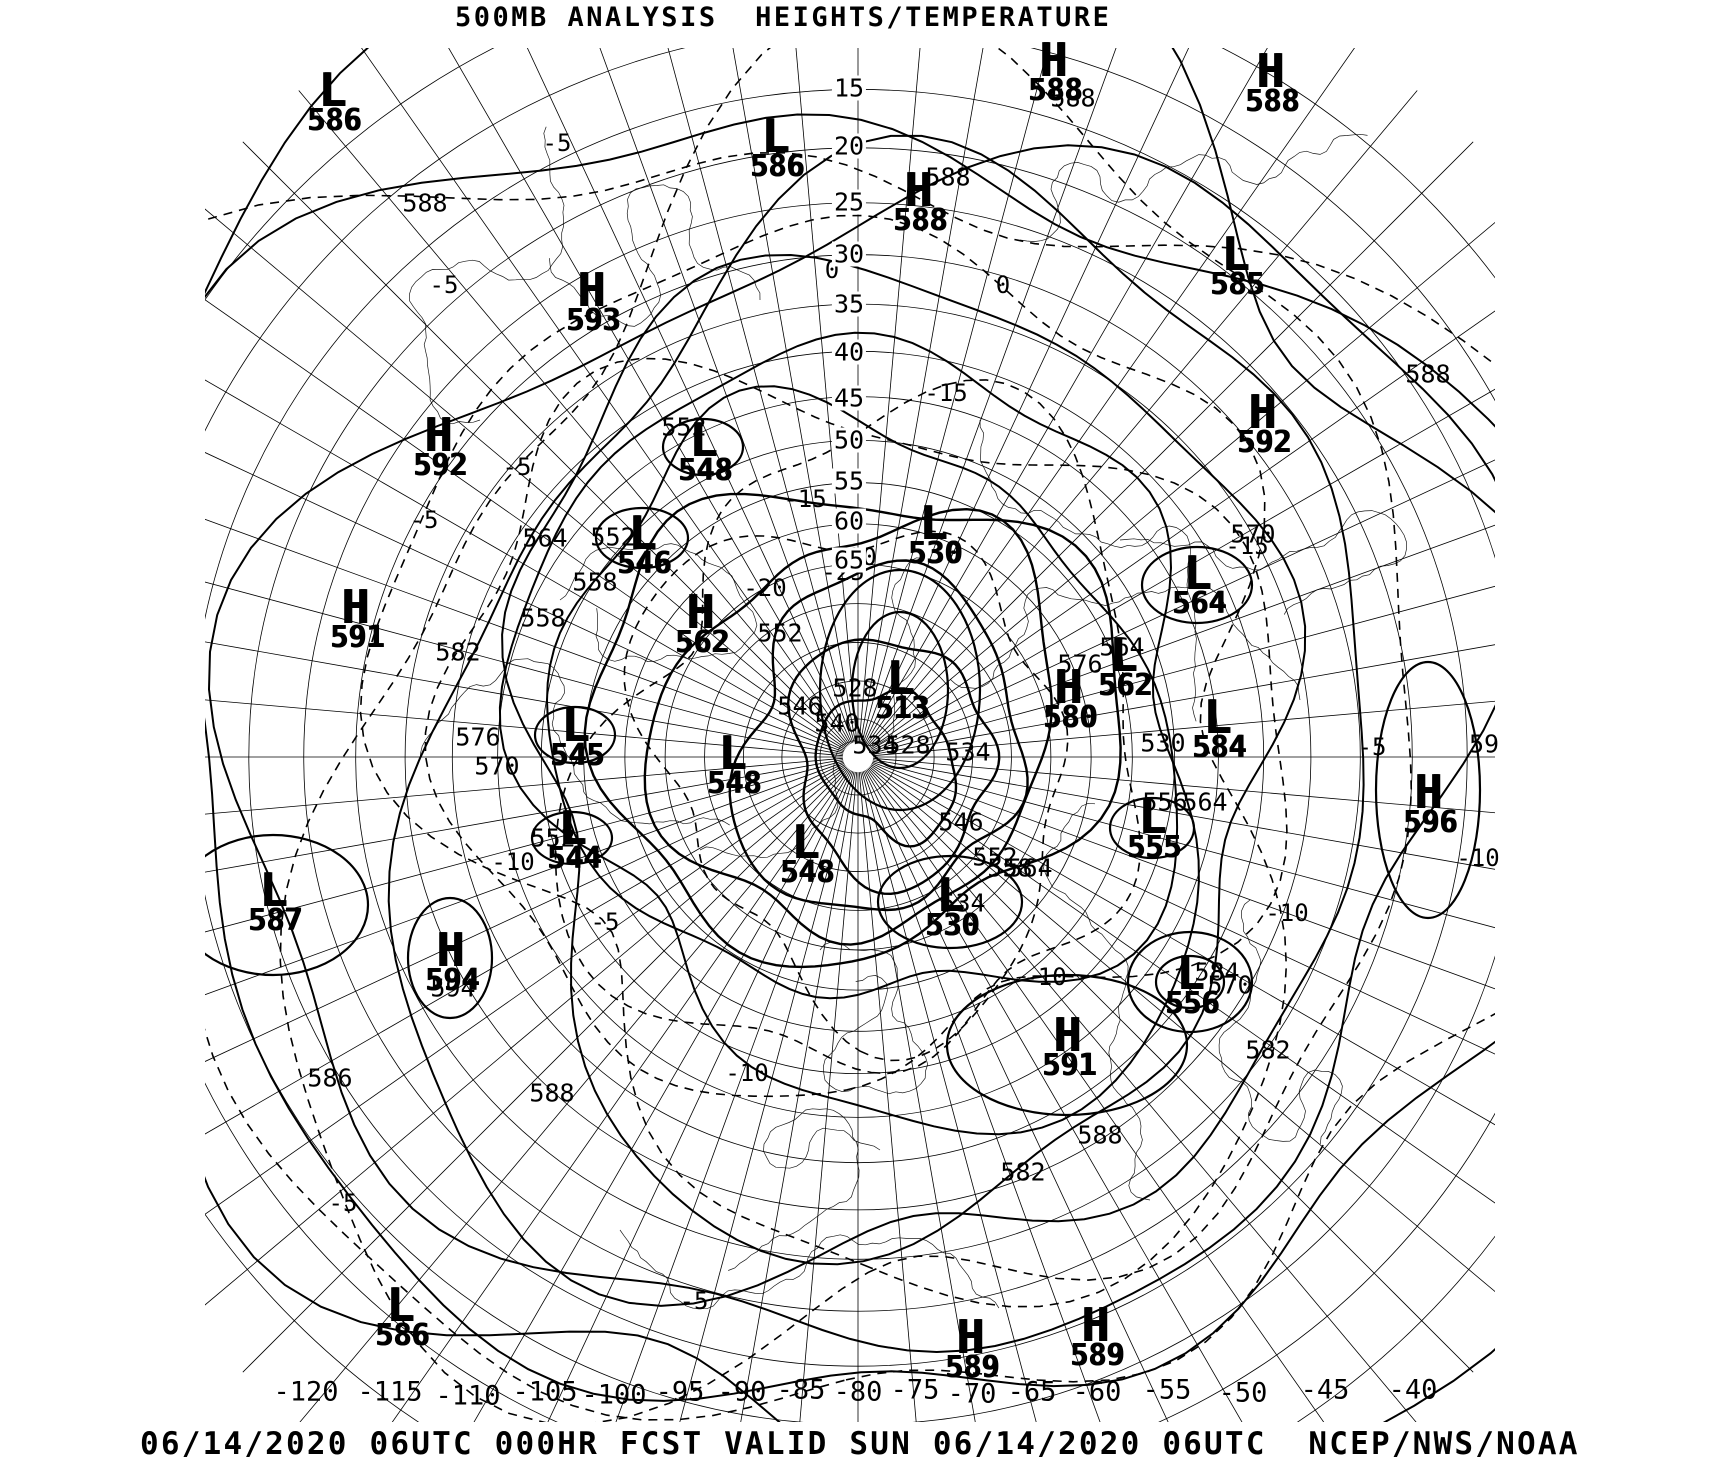 This screenshot has width=1728, height=1478. I want to click on pressure-center-value: 556, so click(1192, 1003).